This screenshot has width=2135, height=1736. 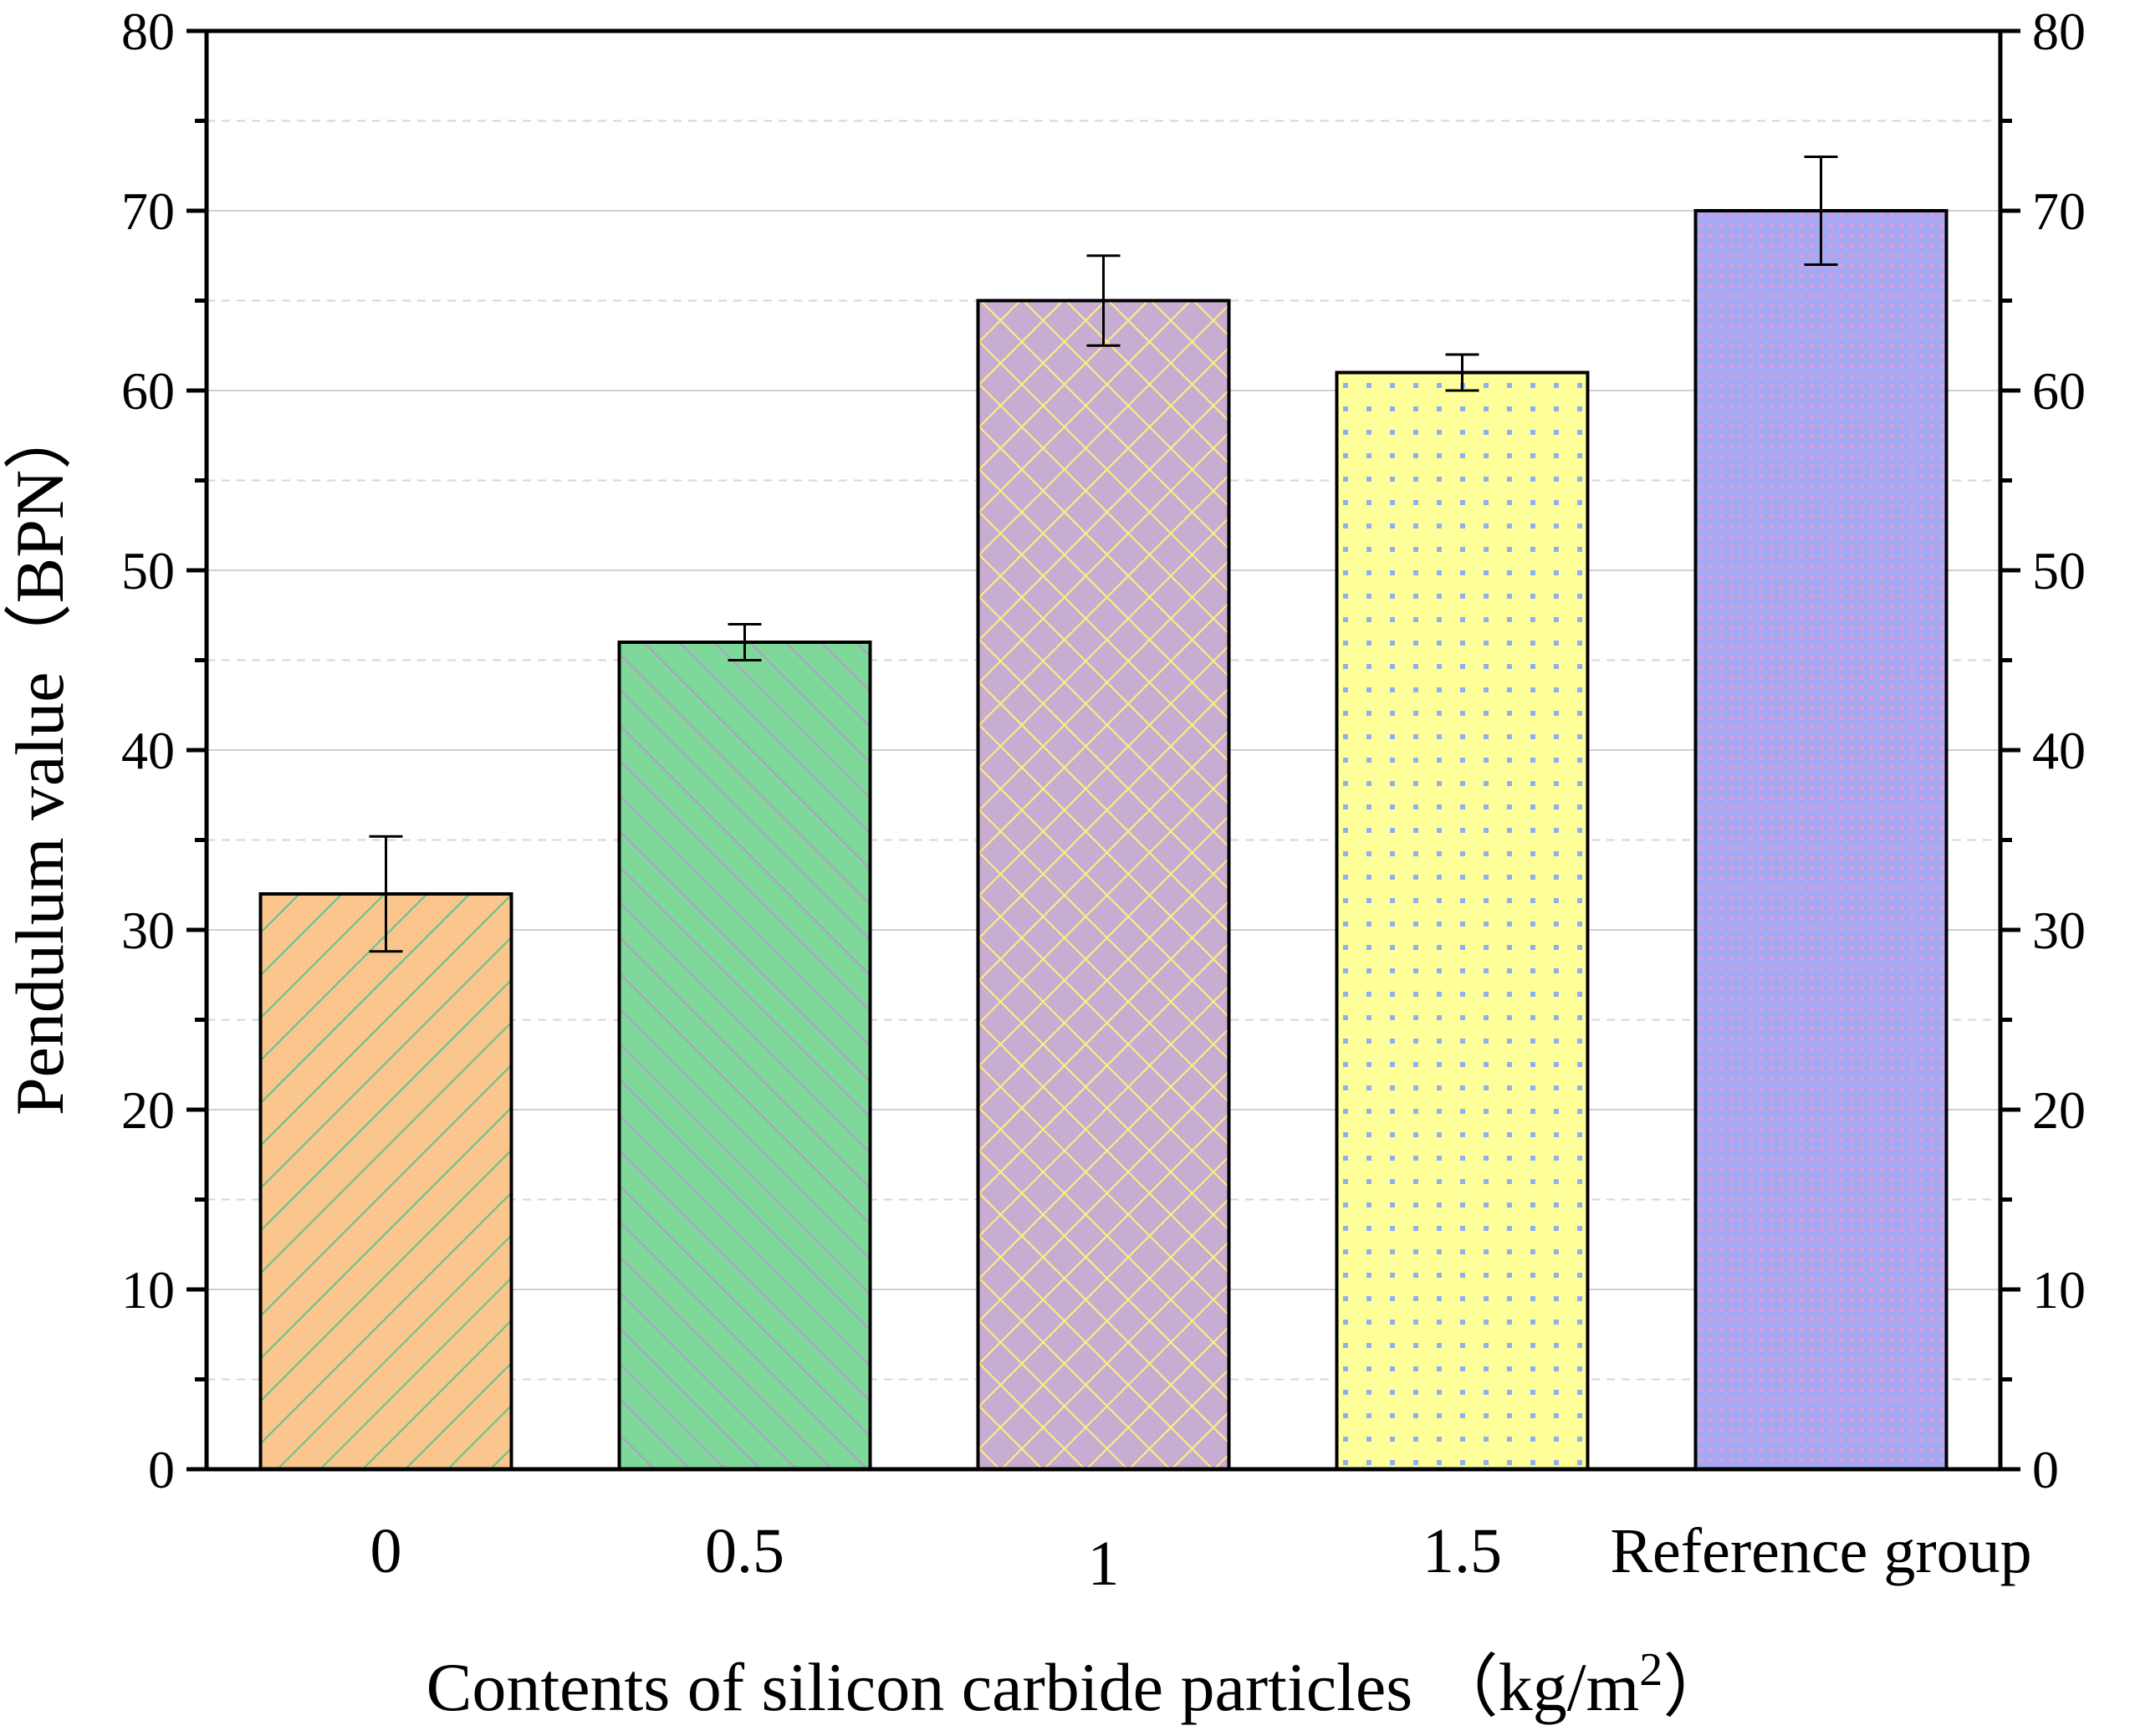 I want to click on y-tick-label: 50, so click(x=148, y=570).